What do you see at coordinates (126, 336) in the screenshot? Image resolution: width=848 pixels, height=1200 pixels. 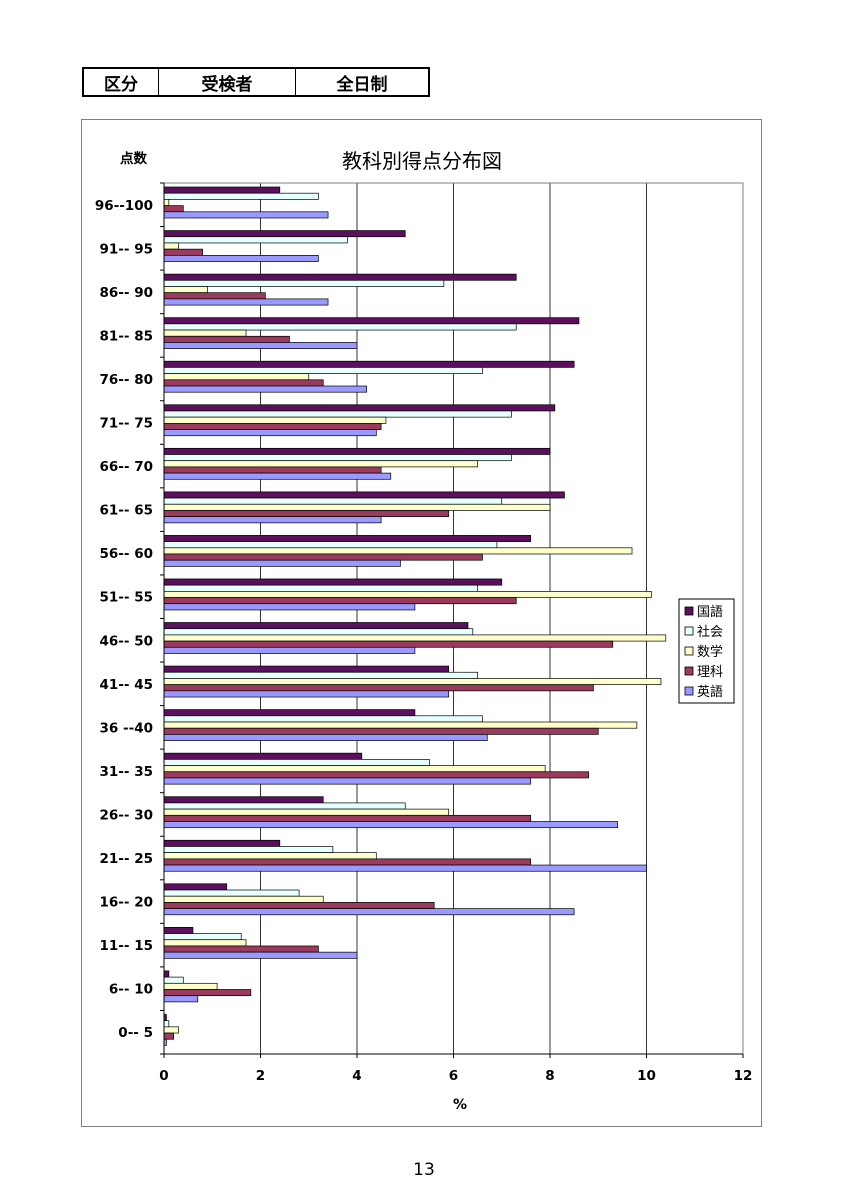 I see `y-tick-label: 81-- 85` at bounding box center [126, 336].